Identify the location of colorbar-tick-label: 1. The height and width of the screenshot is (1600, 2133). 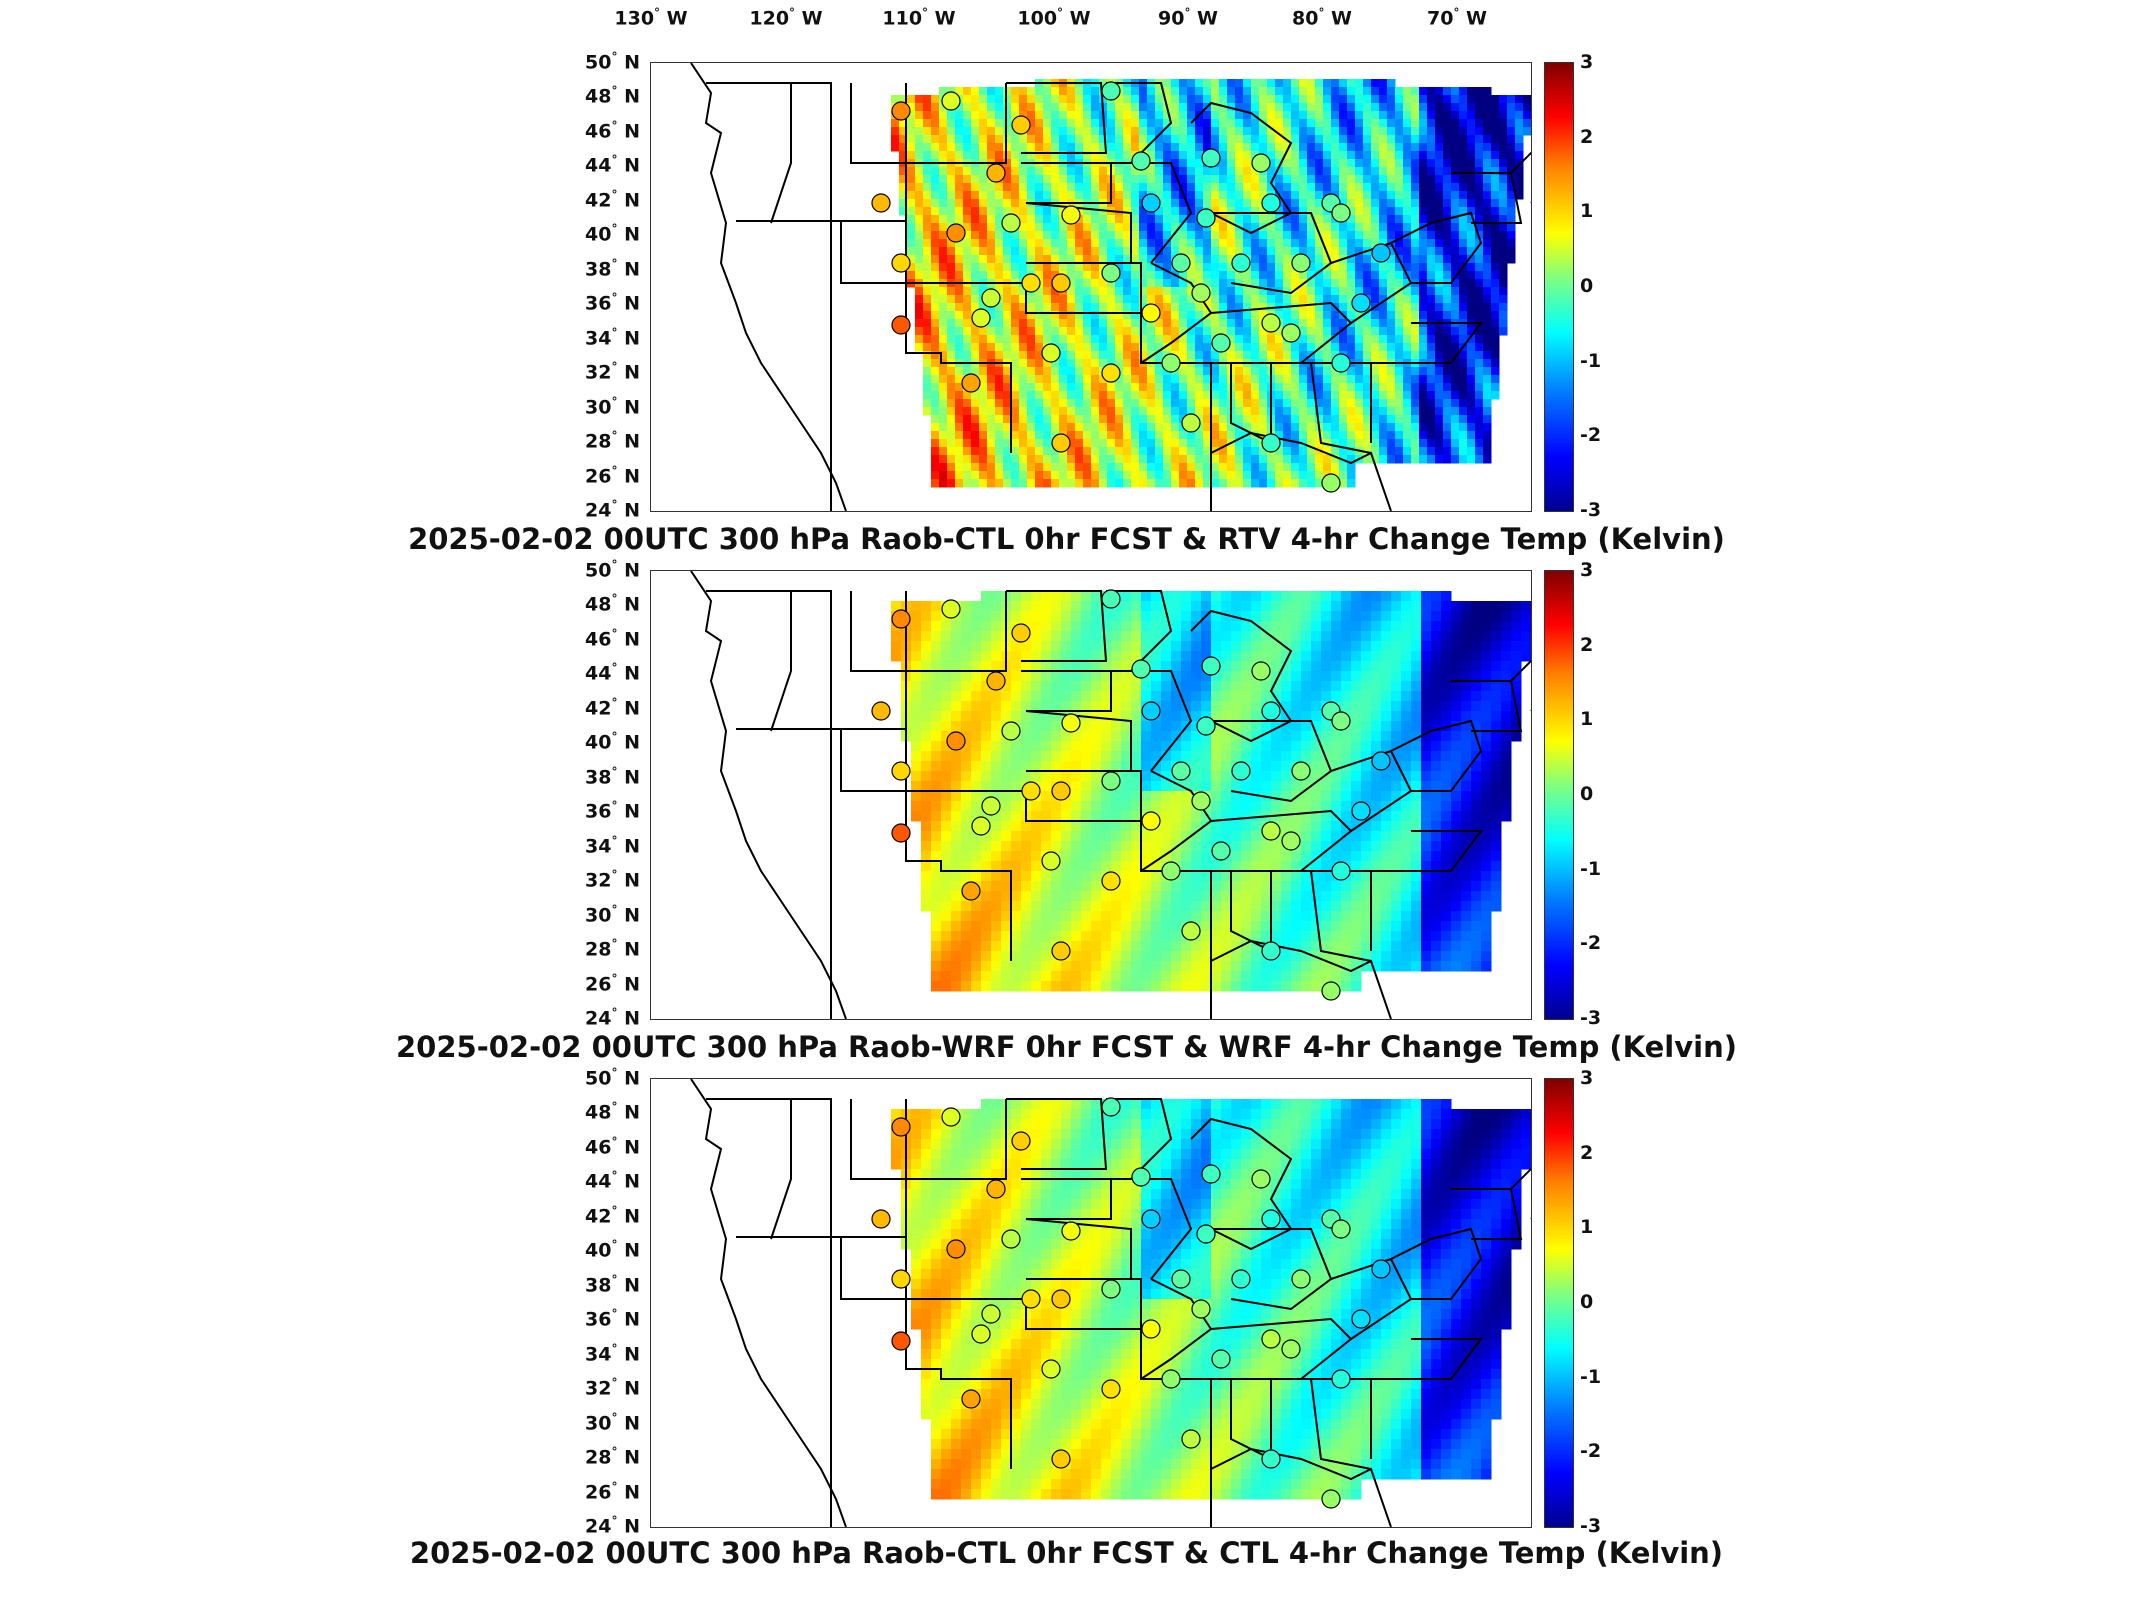
(1587, 211).